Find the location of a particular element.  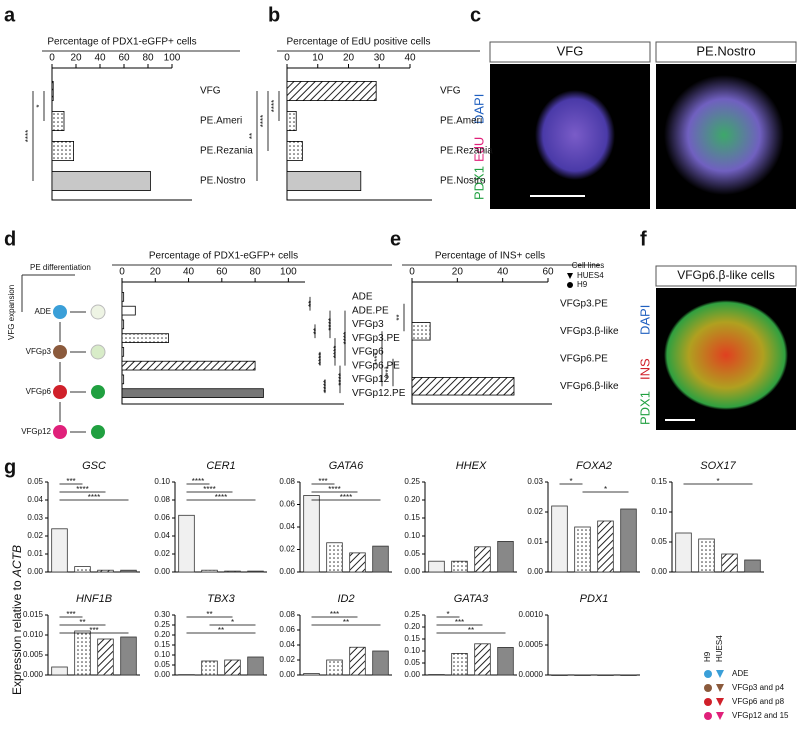

axis-label-gene: ACTB is located at coordinates (17, 561).